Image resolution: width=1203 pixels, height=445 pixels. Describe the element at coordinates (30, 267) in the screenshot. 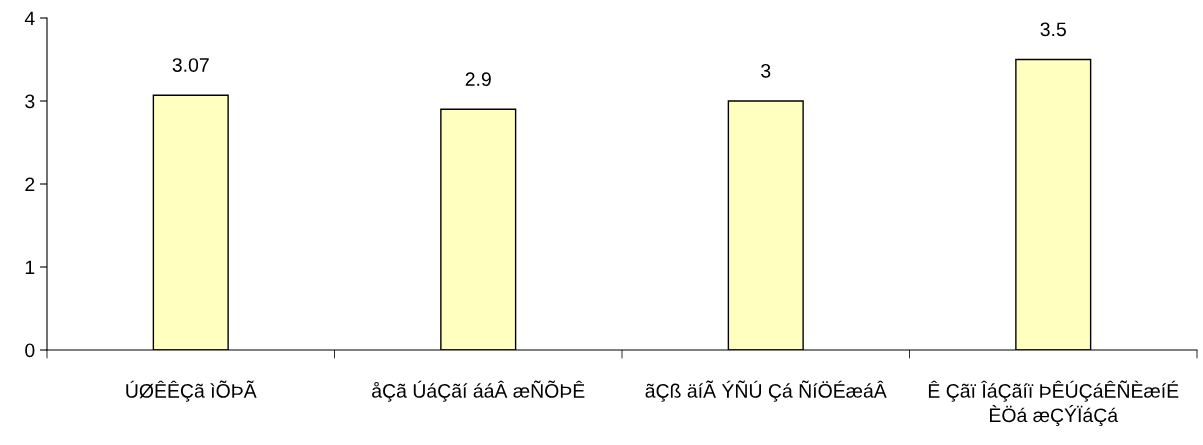

I see `y-tick-label: 1` at that location.